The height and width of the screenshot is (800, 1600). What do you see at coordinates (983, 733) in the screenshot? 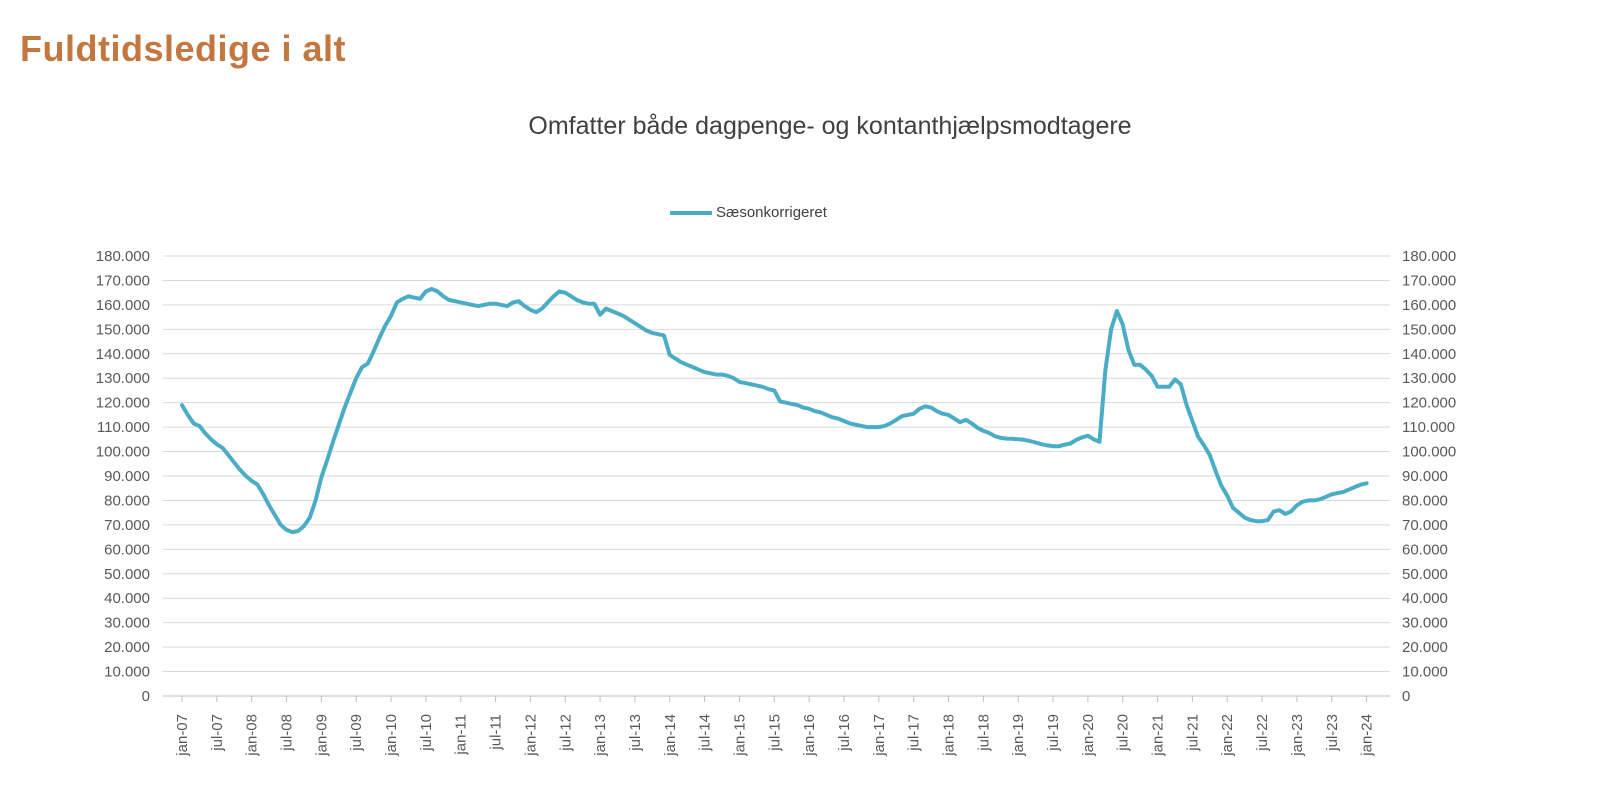
I see `svg-text: jul-18` at bounding box center [983, 733].